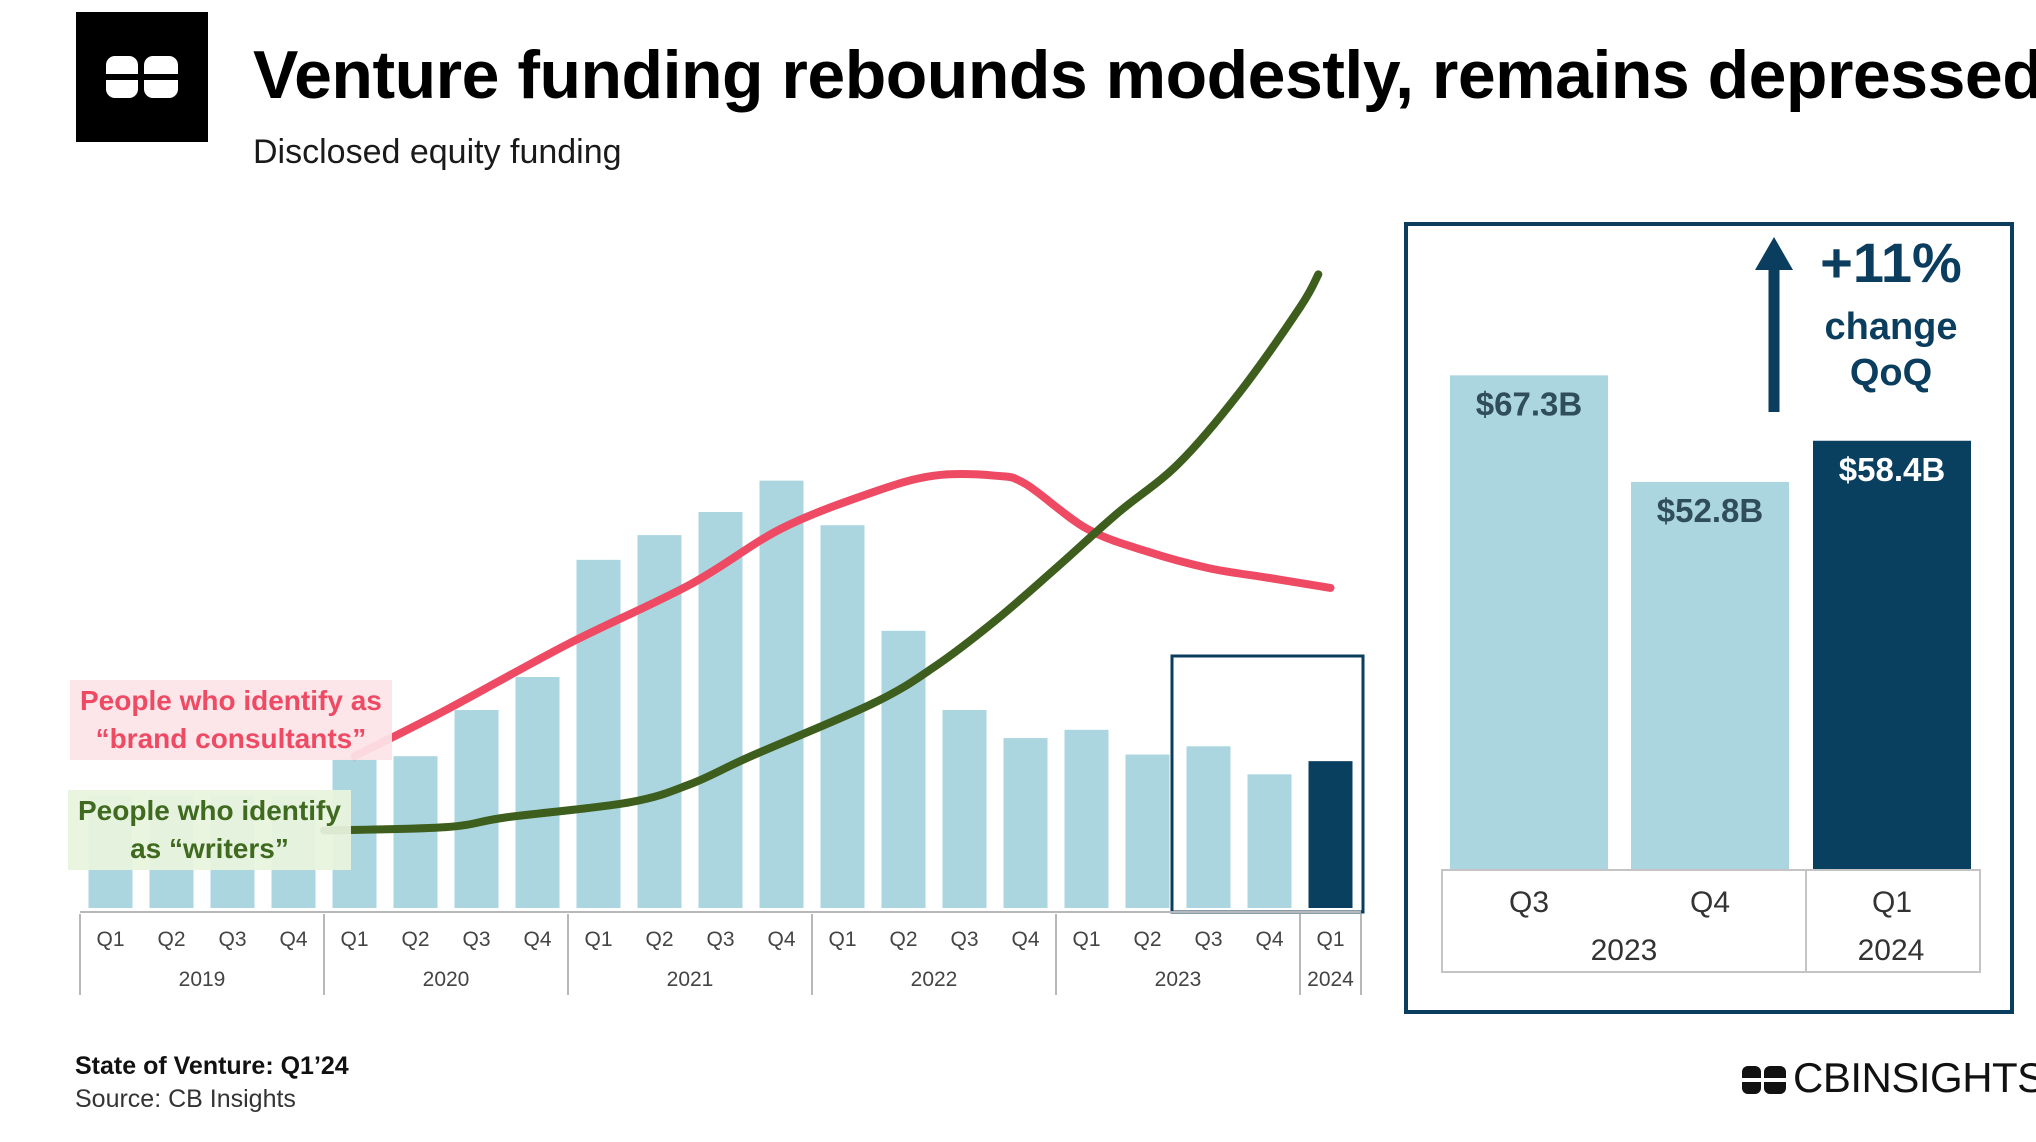 The height and width of the screenshot is (1142, 2036). I want to click on writers-annotation: People who identify as “writers”, so click(209, 830).